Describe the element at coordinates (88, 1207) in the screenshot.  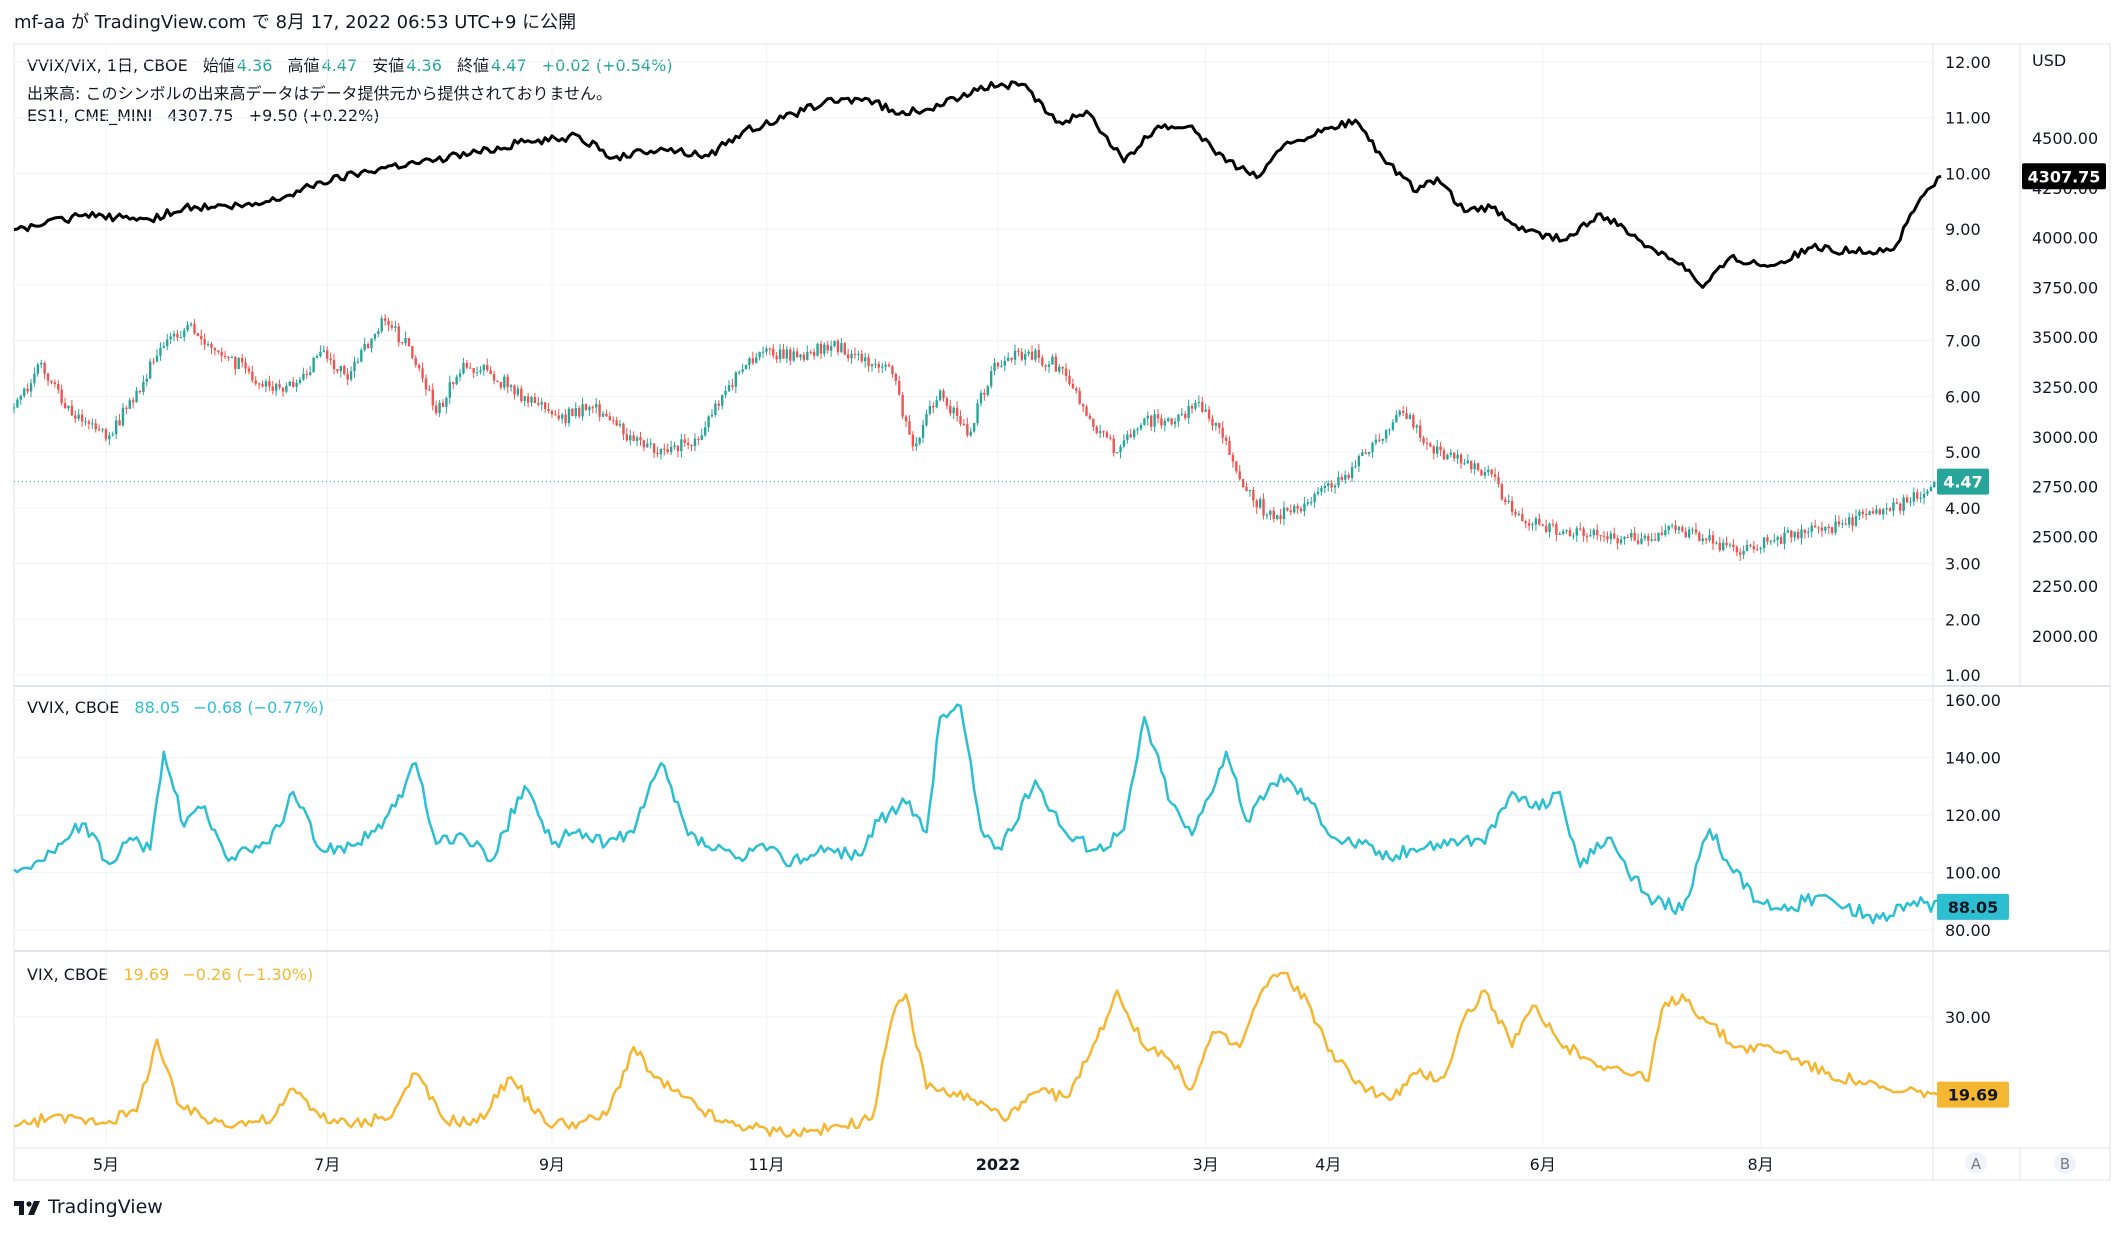
I see `tradingview-logo: TradingView` at that location.